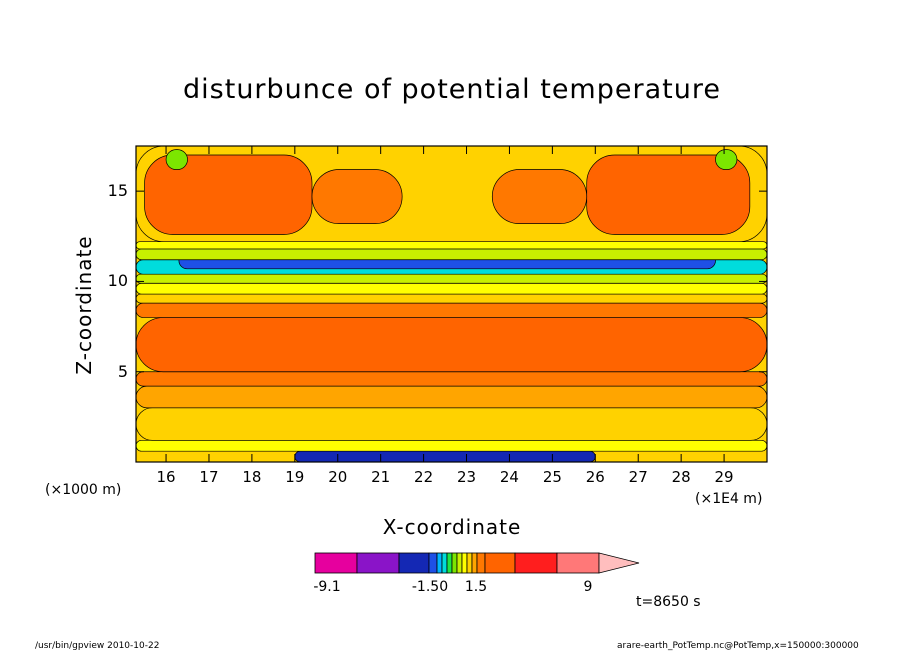  I want to click on x-tick-label: 23, so click(466, 477).